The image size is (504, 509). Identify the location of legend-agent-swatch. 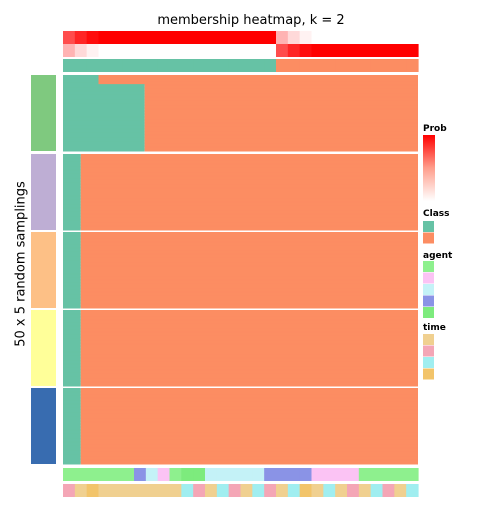
(428, 266).